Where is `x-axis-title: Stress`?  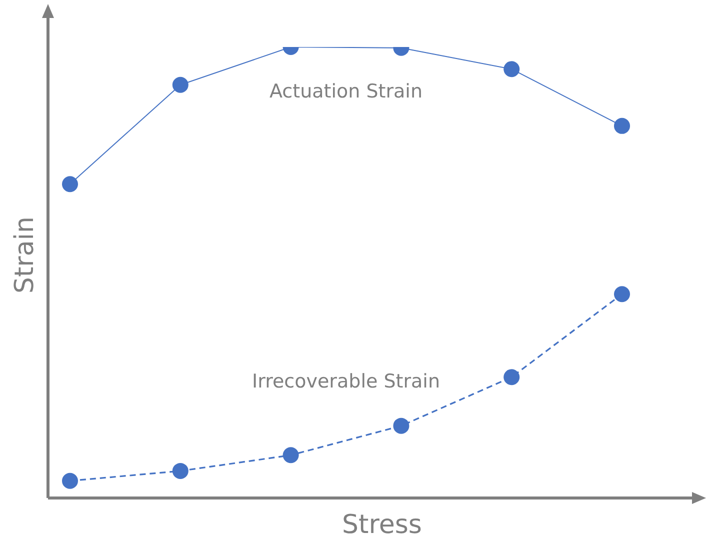
x-axis-title: Stress is located at coordinates (382, 525).